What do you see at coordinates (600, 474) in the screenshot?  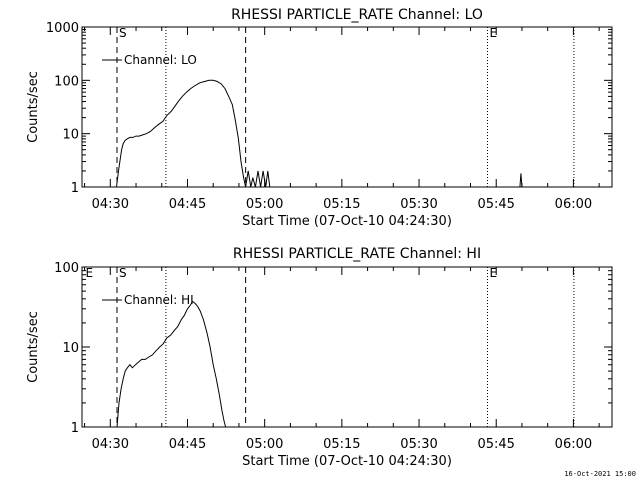 I see `footer-date: 16-Oct-2021 15:00` at bounding box center [600, 474].